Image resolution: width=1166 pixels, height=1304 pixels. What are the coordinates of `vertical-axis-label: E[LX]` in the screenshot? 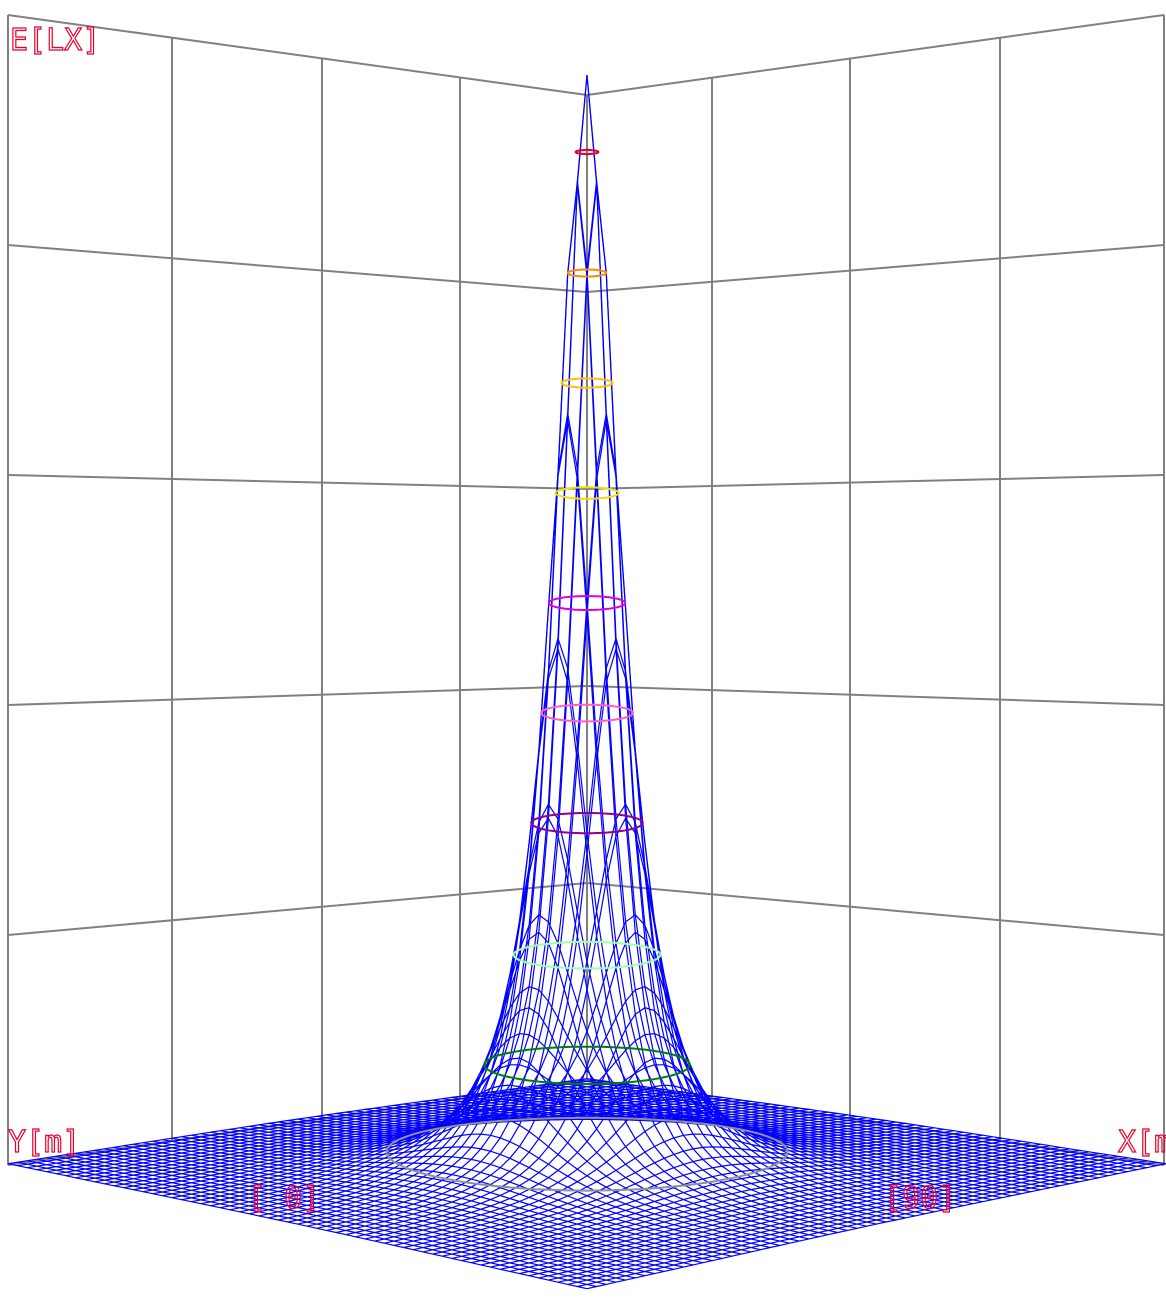 It's located at (55, 40).